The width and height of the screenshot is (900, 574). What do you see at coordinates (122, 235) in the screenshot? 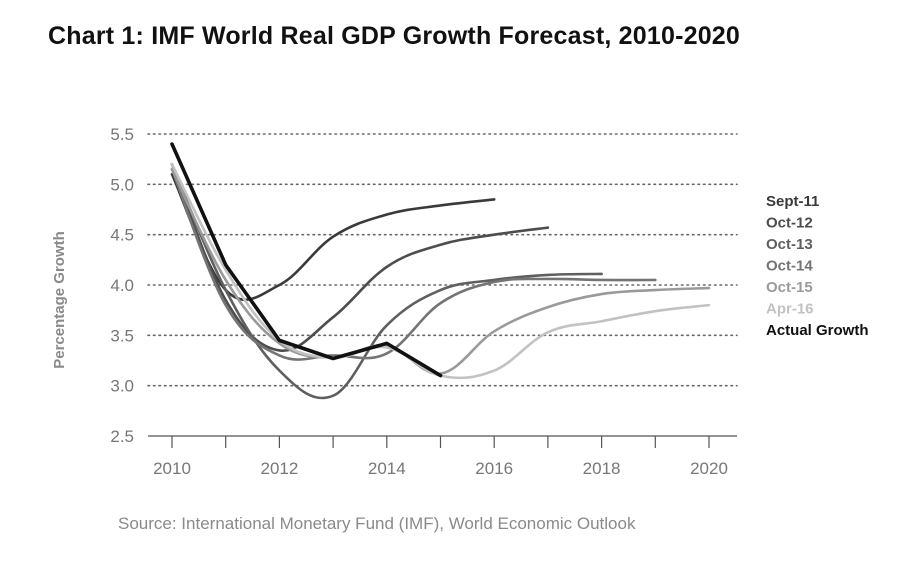
I see `y-tick-label: 4.5` at bounding box center [122, 235].